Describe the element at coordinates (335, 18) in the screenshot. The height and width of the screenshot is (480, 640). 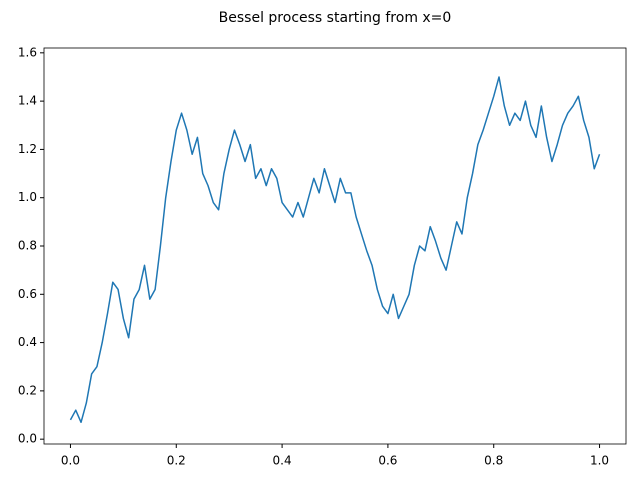
I see `chart-title: Bessel process starting from x=0` at that location.